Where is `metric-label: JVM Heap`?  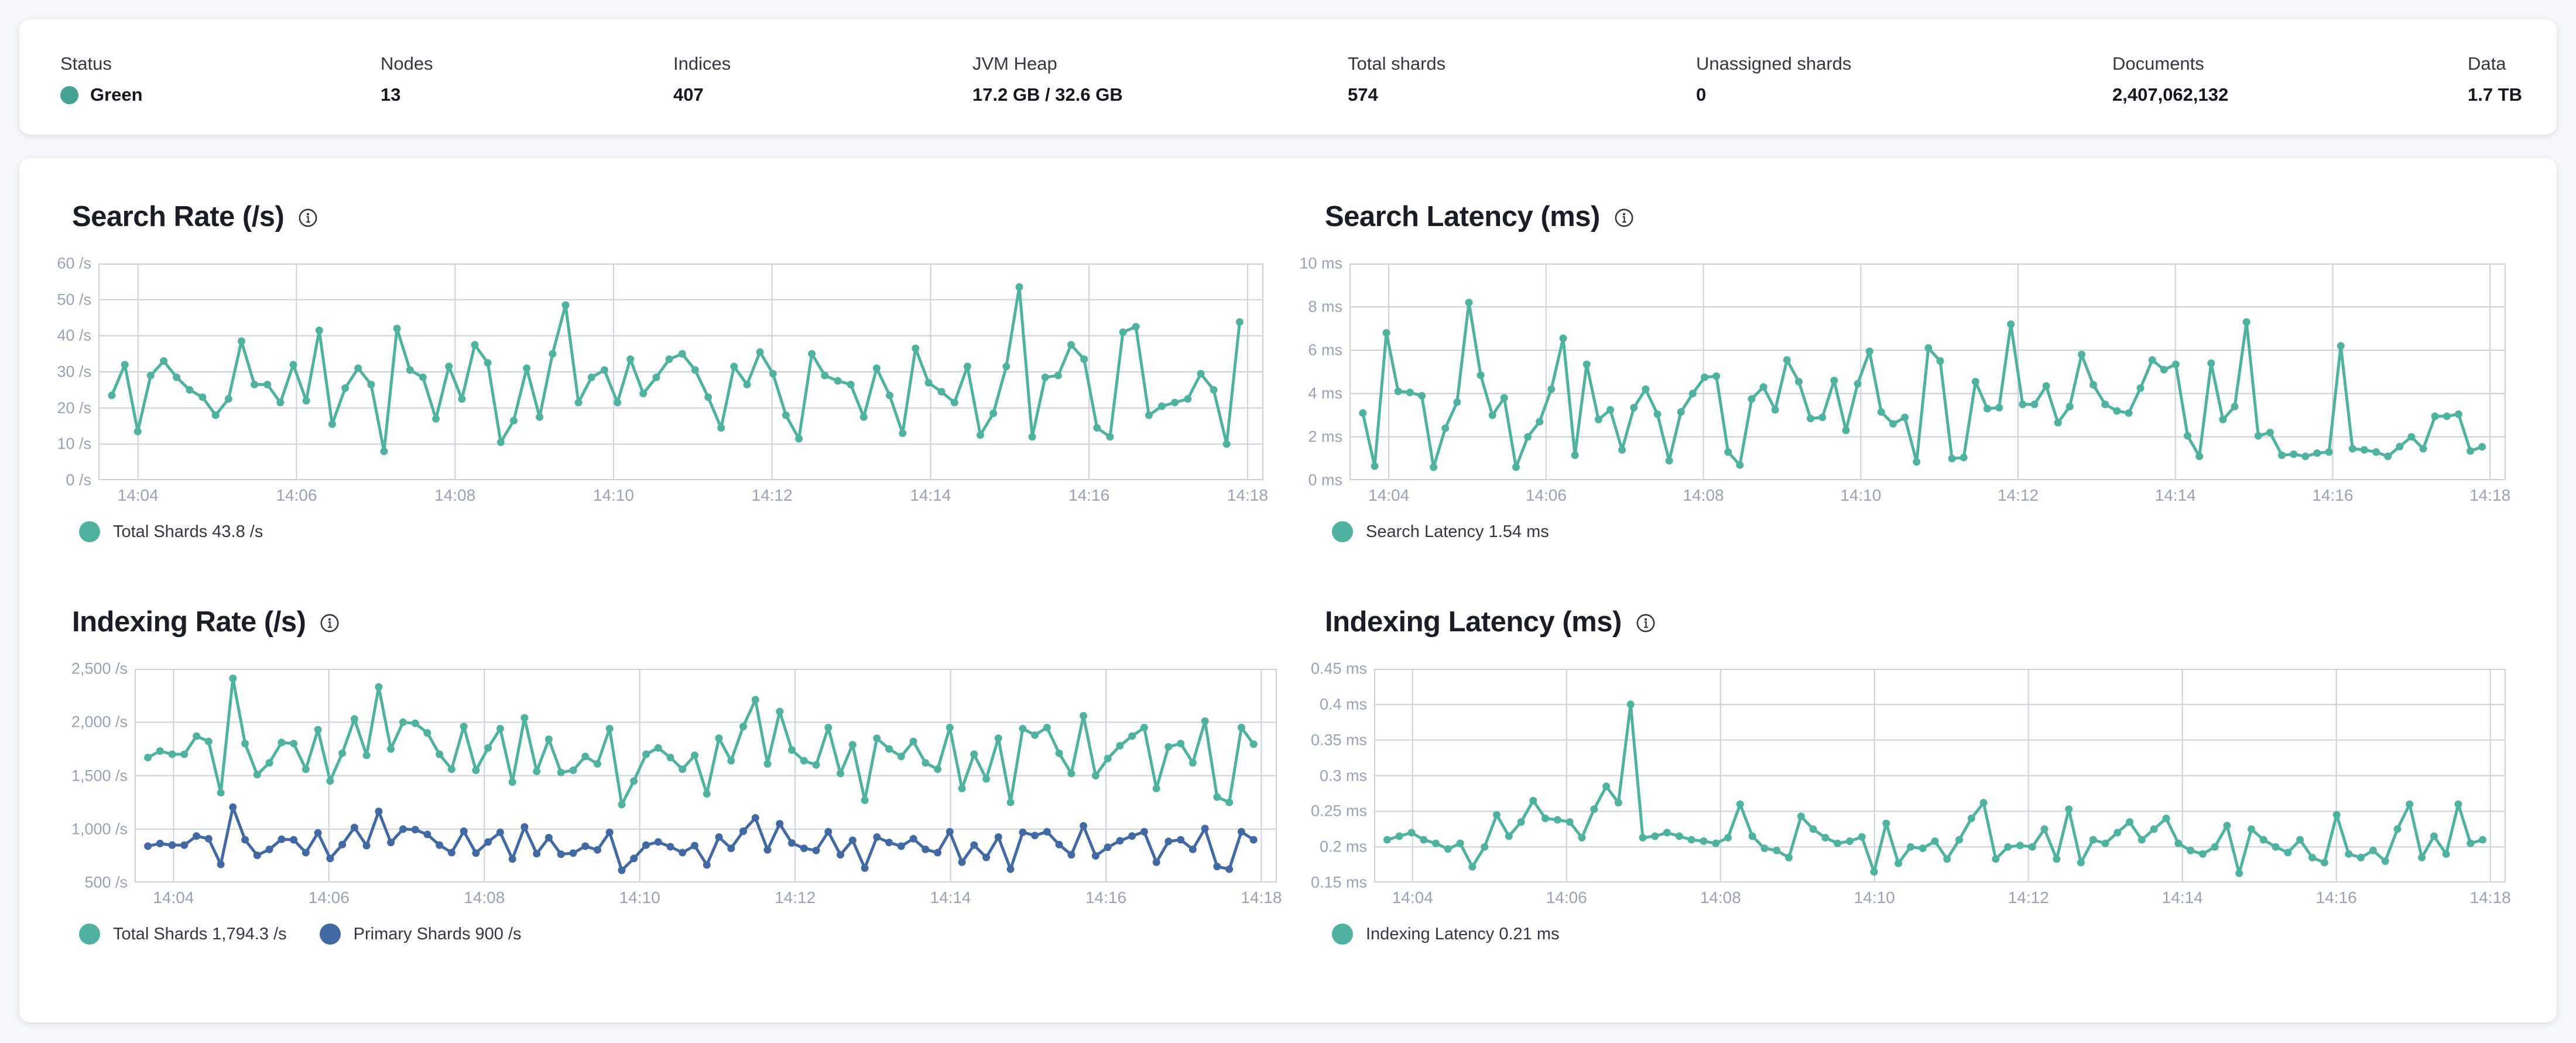 metric-label: JVM Heap is located at coordinates (1014, 63).